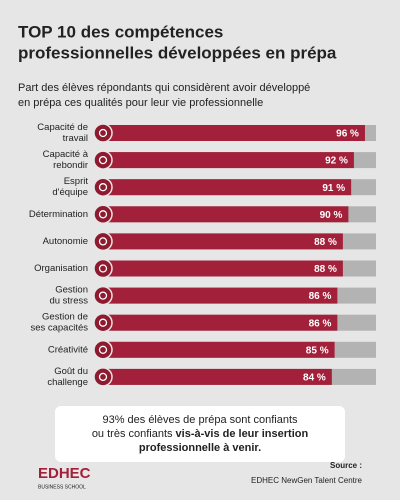  Describe the element at coordinates (68, 301) in the screenshot. I see `category-label: du stress` at that location.